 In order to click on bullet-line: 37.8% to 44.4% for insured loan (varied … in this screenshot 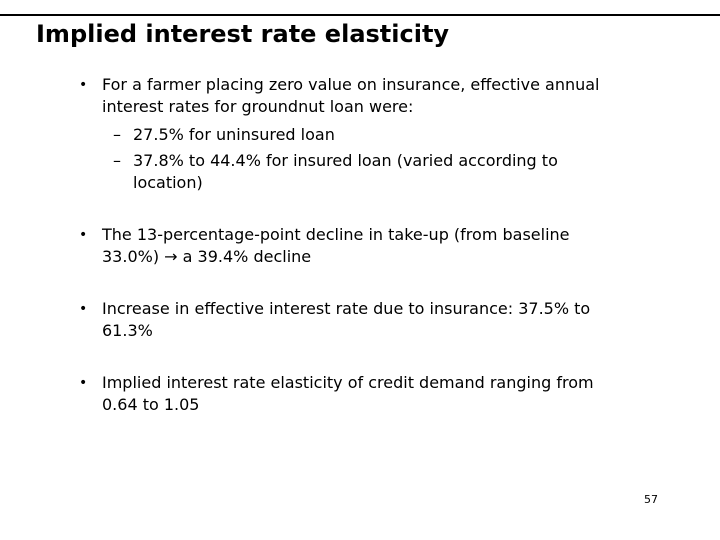, I will do `click(345, 160)`.